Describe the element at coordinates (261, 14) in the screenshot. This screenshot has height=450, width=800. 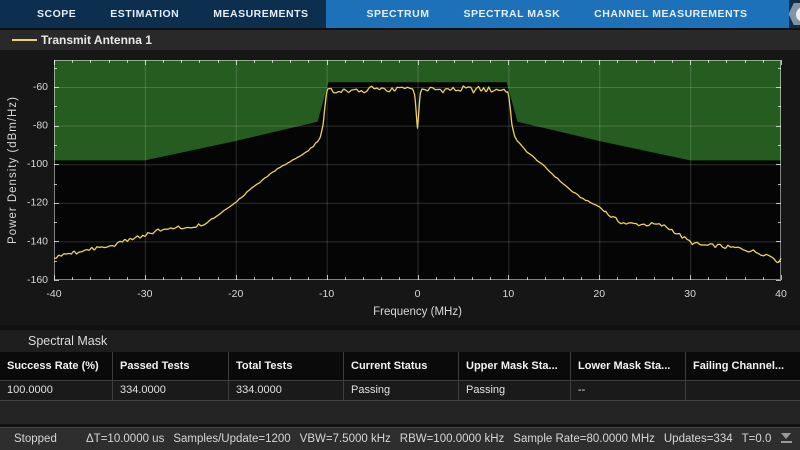
I see `tab-measurements: MEASUREMENTS` at that location.